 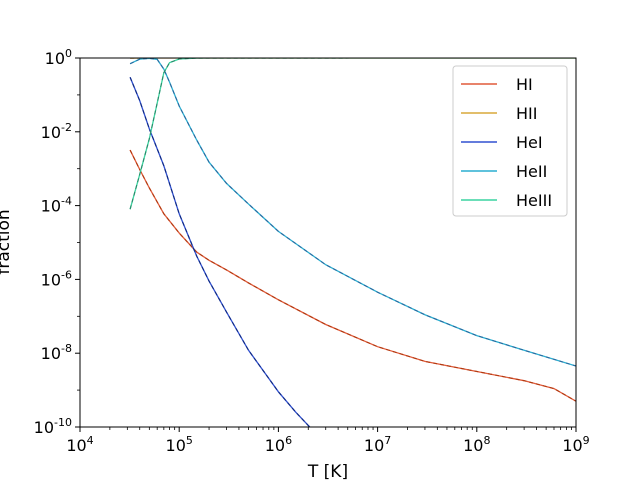 What do you see at coordinates (79, 444) in the screenshot?
I see `x-tick-label: 10⁴` at bounding box center [79, 444].